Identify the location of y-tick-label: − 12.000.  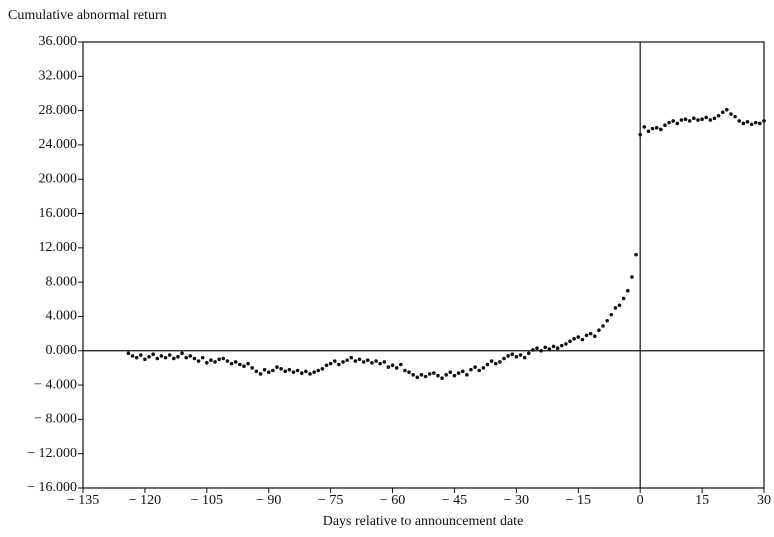
(52, 453).